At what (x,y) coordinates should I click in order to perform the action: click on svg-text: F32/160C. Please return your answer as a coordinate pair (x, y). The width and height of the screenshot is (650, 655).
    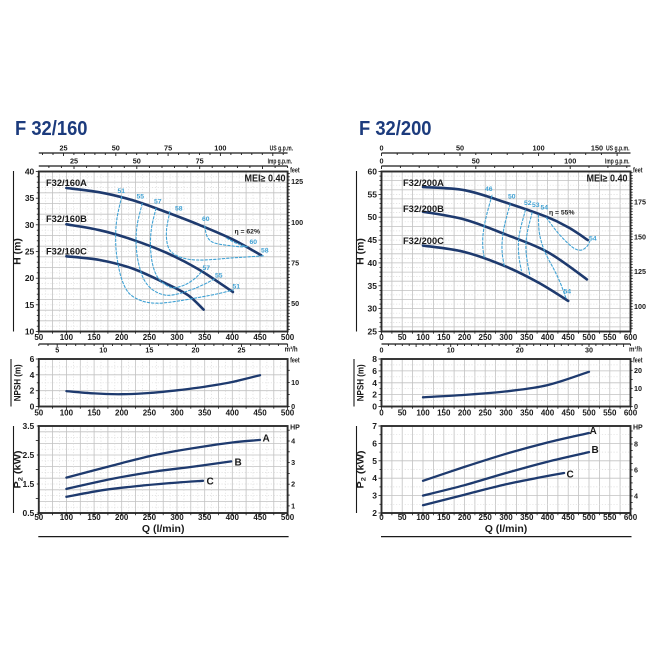
    Looking at the image, I should click on (66, 252).